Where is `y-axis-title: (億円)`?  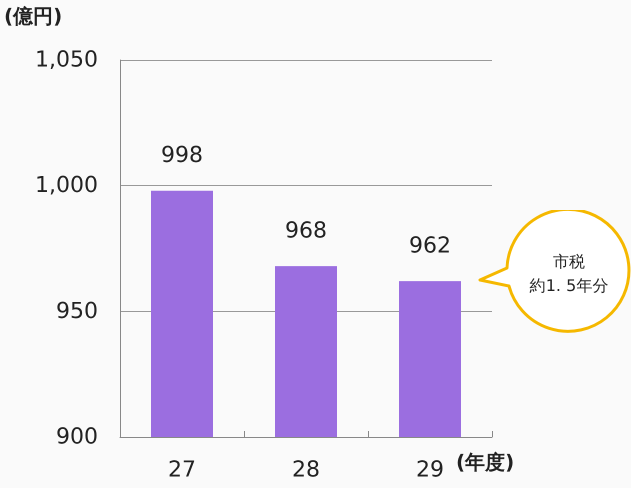
y-axis-title: (億円) is located at coordinates (33, 16).